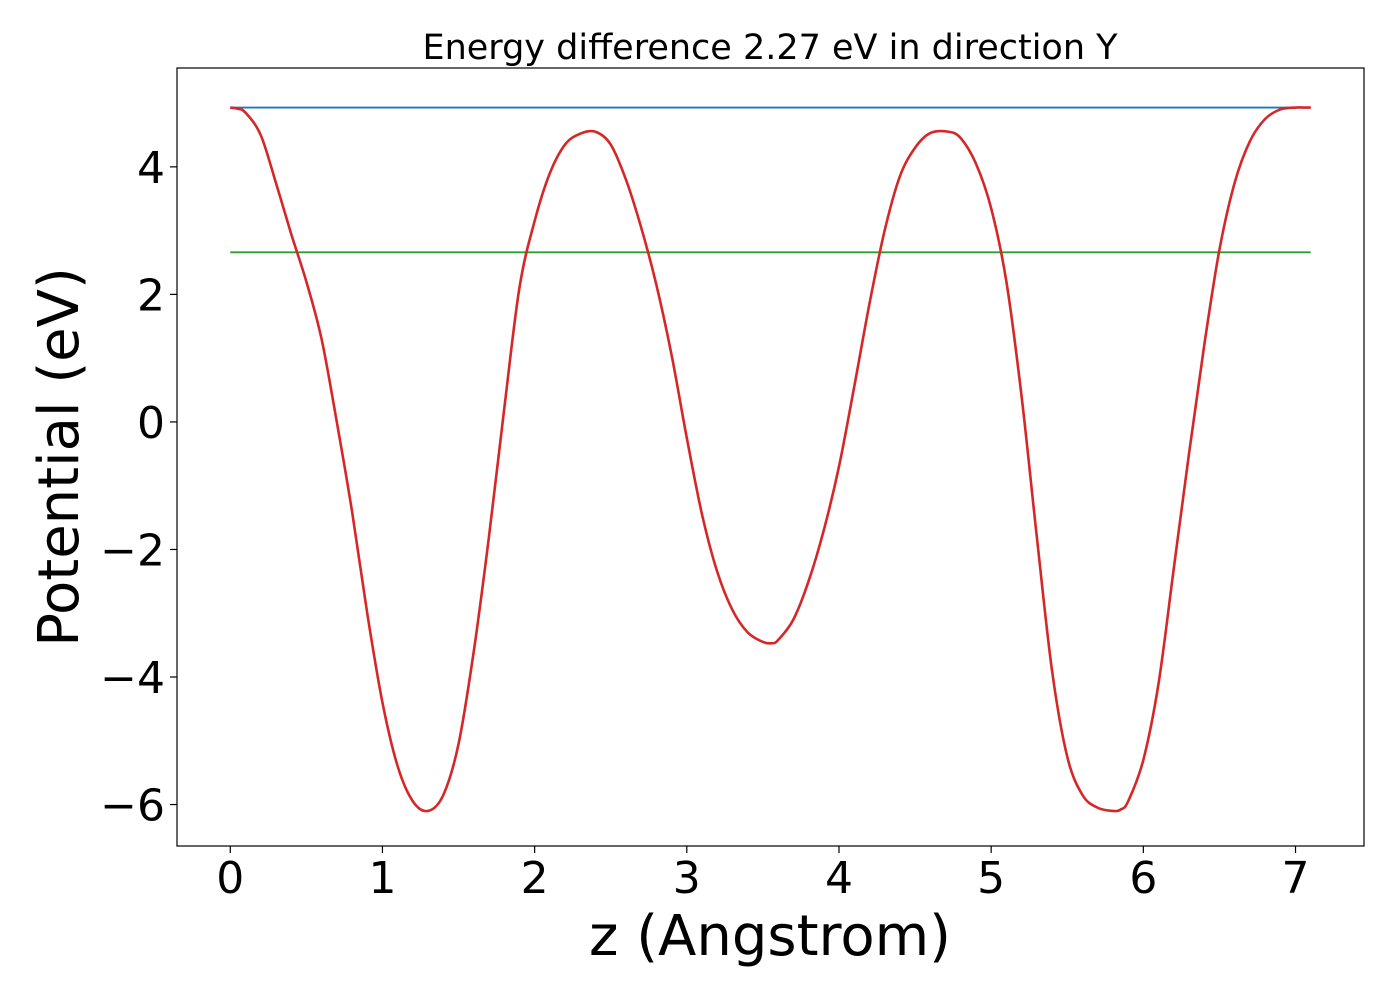  I want to click on y-tick-label: 2, so click(151, 295).